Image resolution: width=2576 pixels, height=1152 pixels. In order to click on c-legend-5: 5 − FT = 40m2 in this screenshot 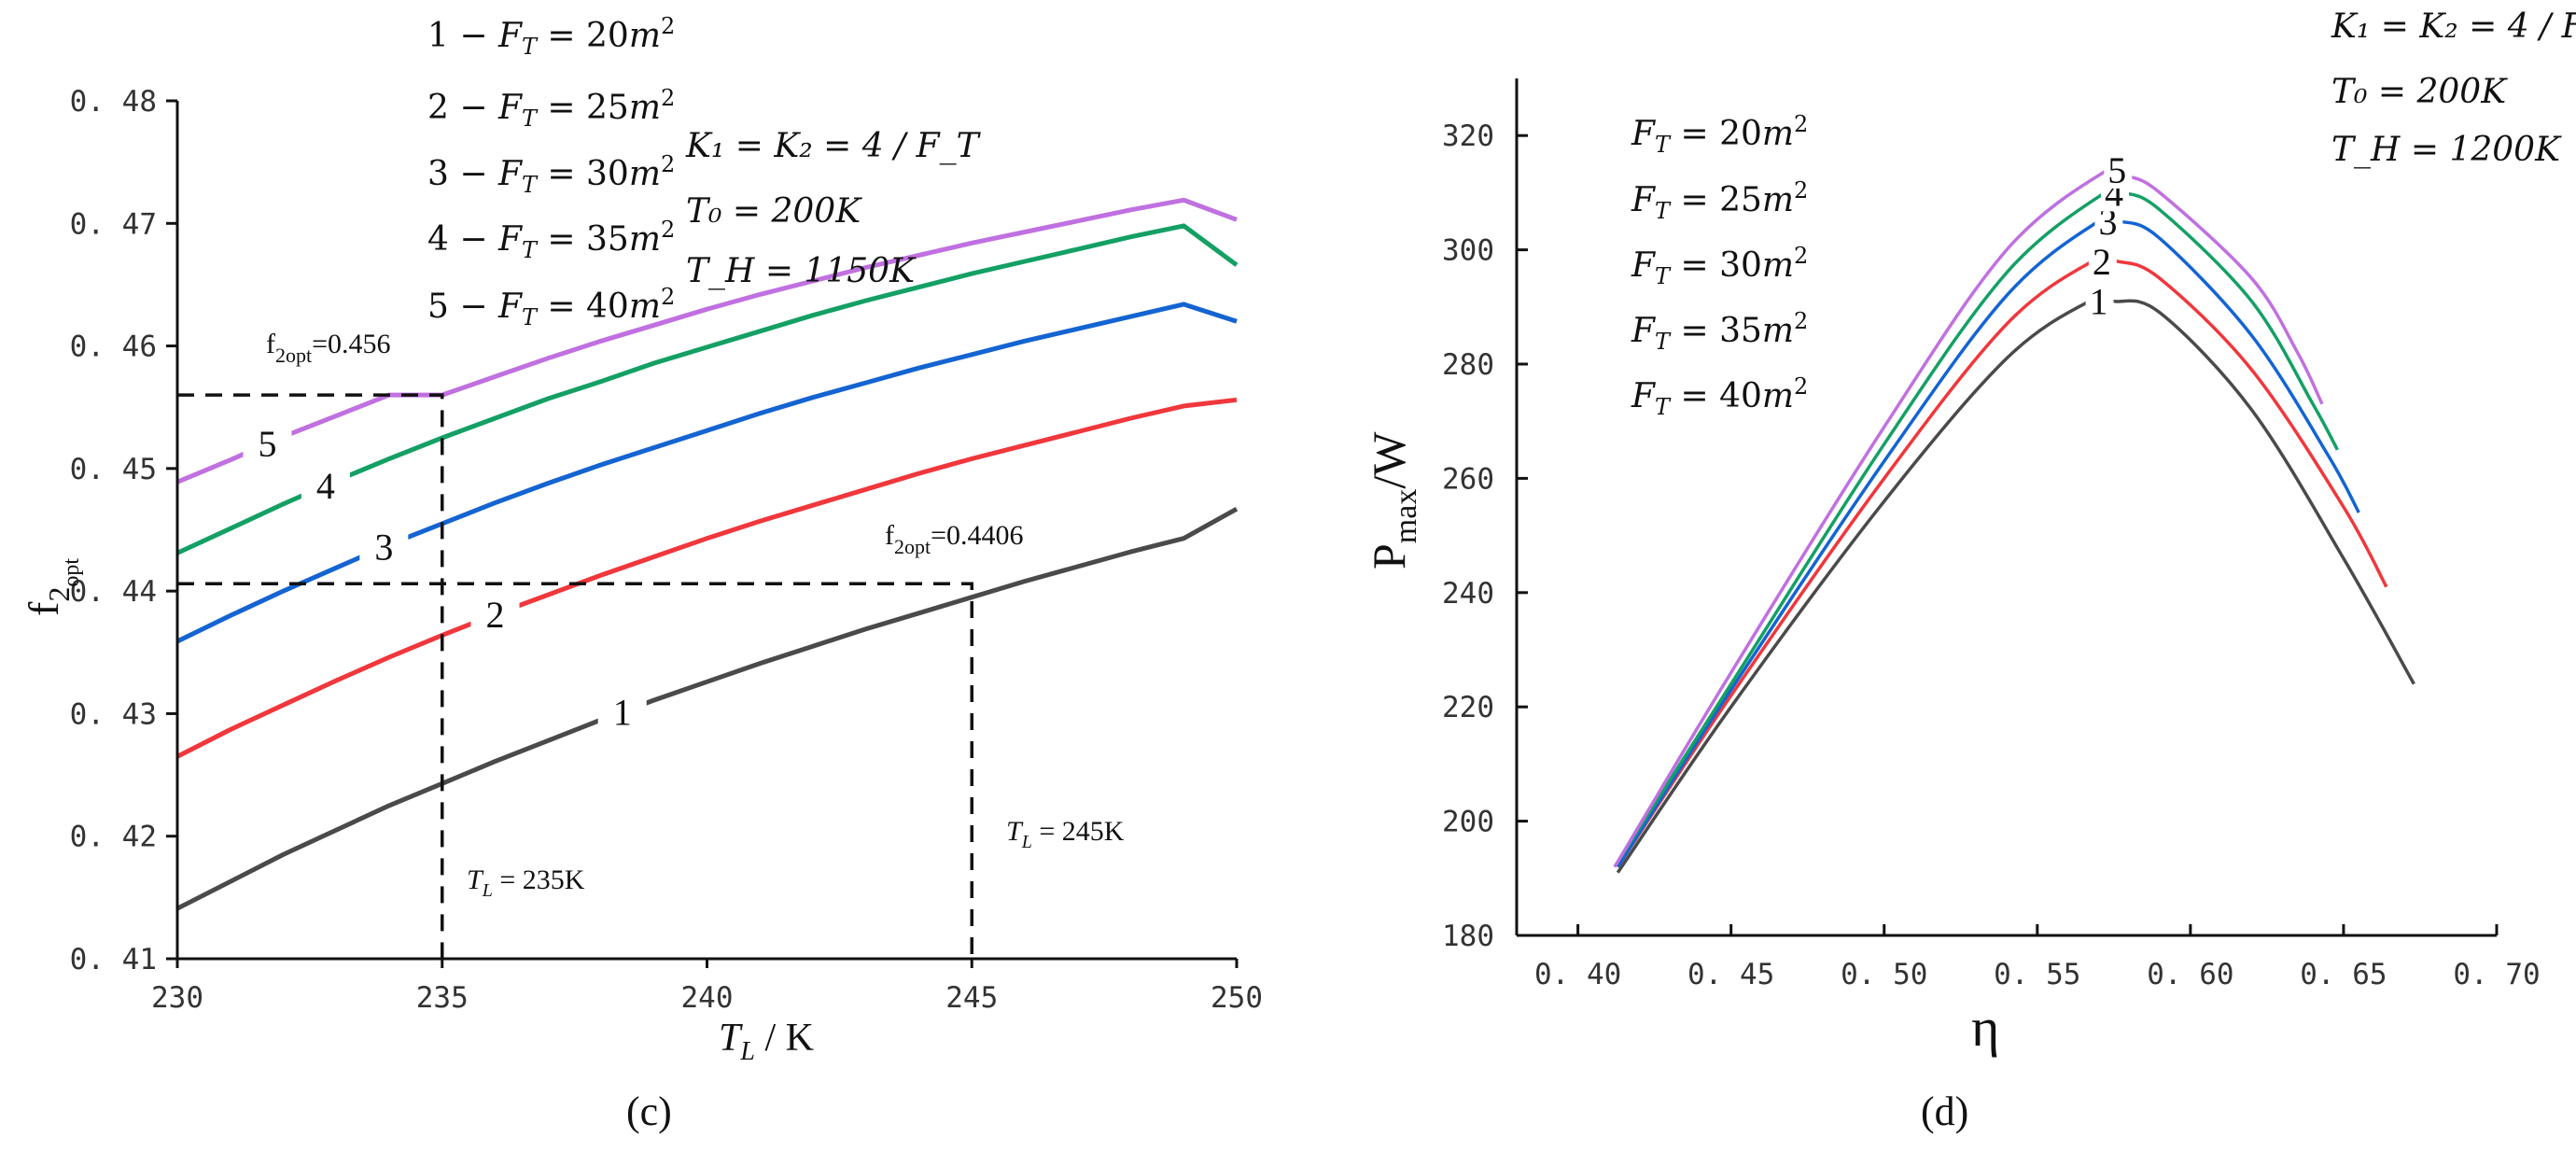, I will do `click(551, 307)`.